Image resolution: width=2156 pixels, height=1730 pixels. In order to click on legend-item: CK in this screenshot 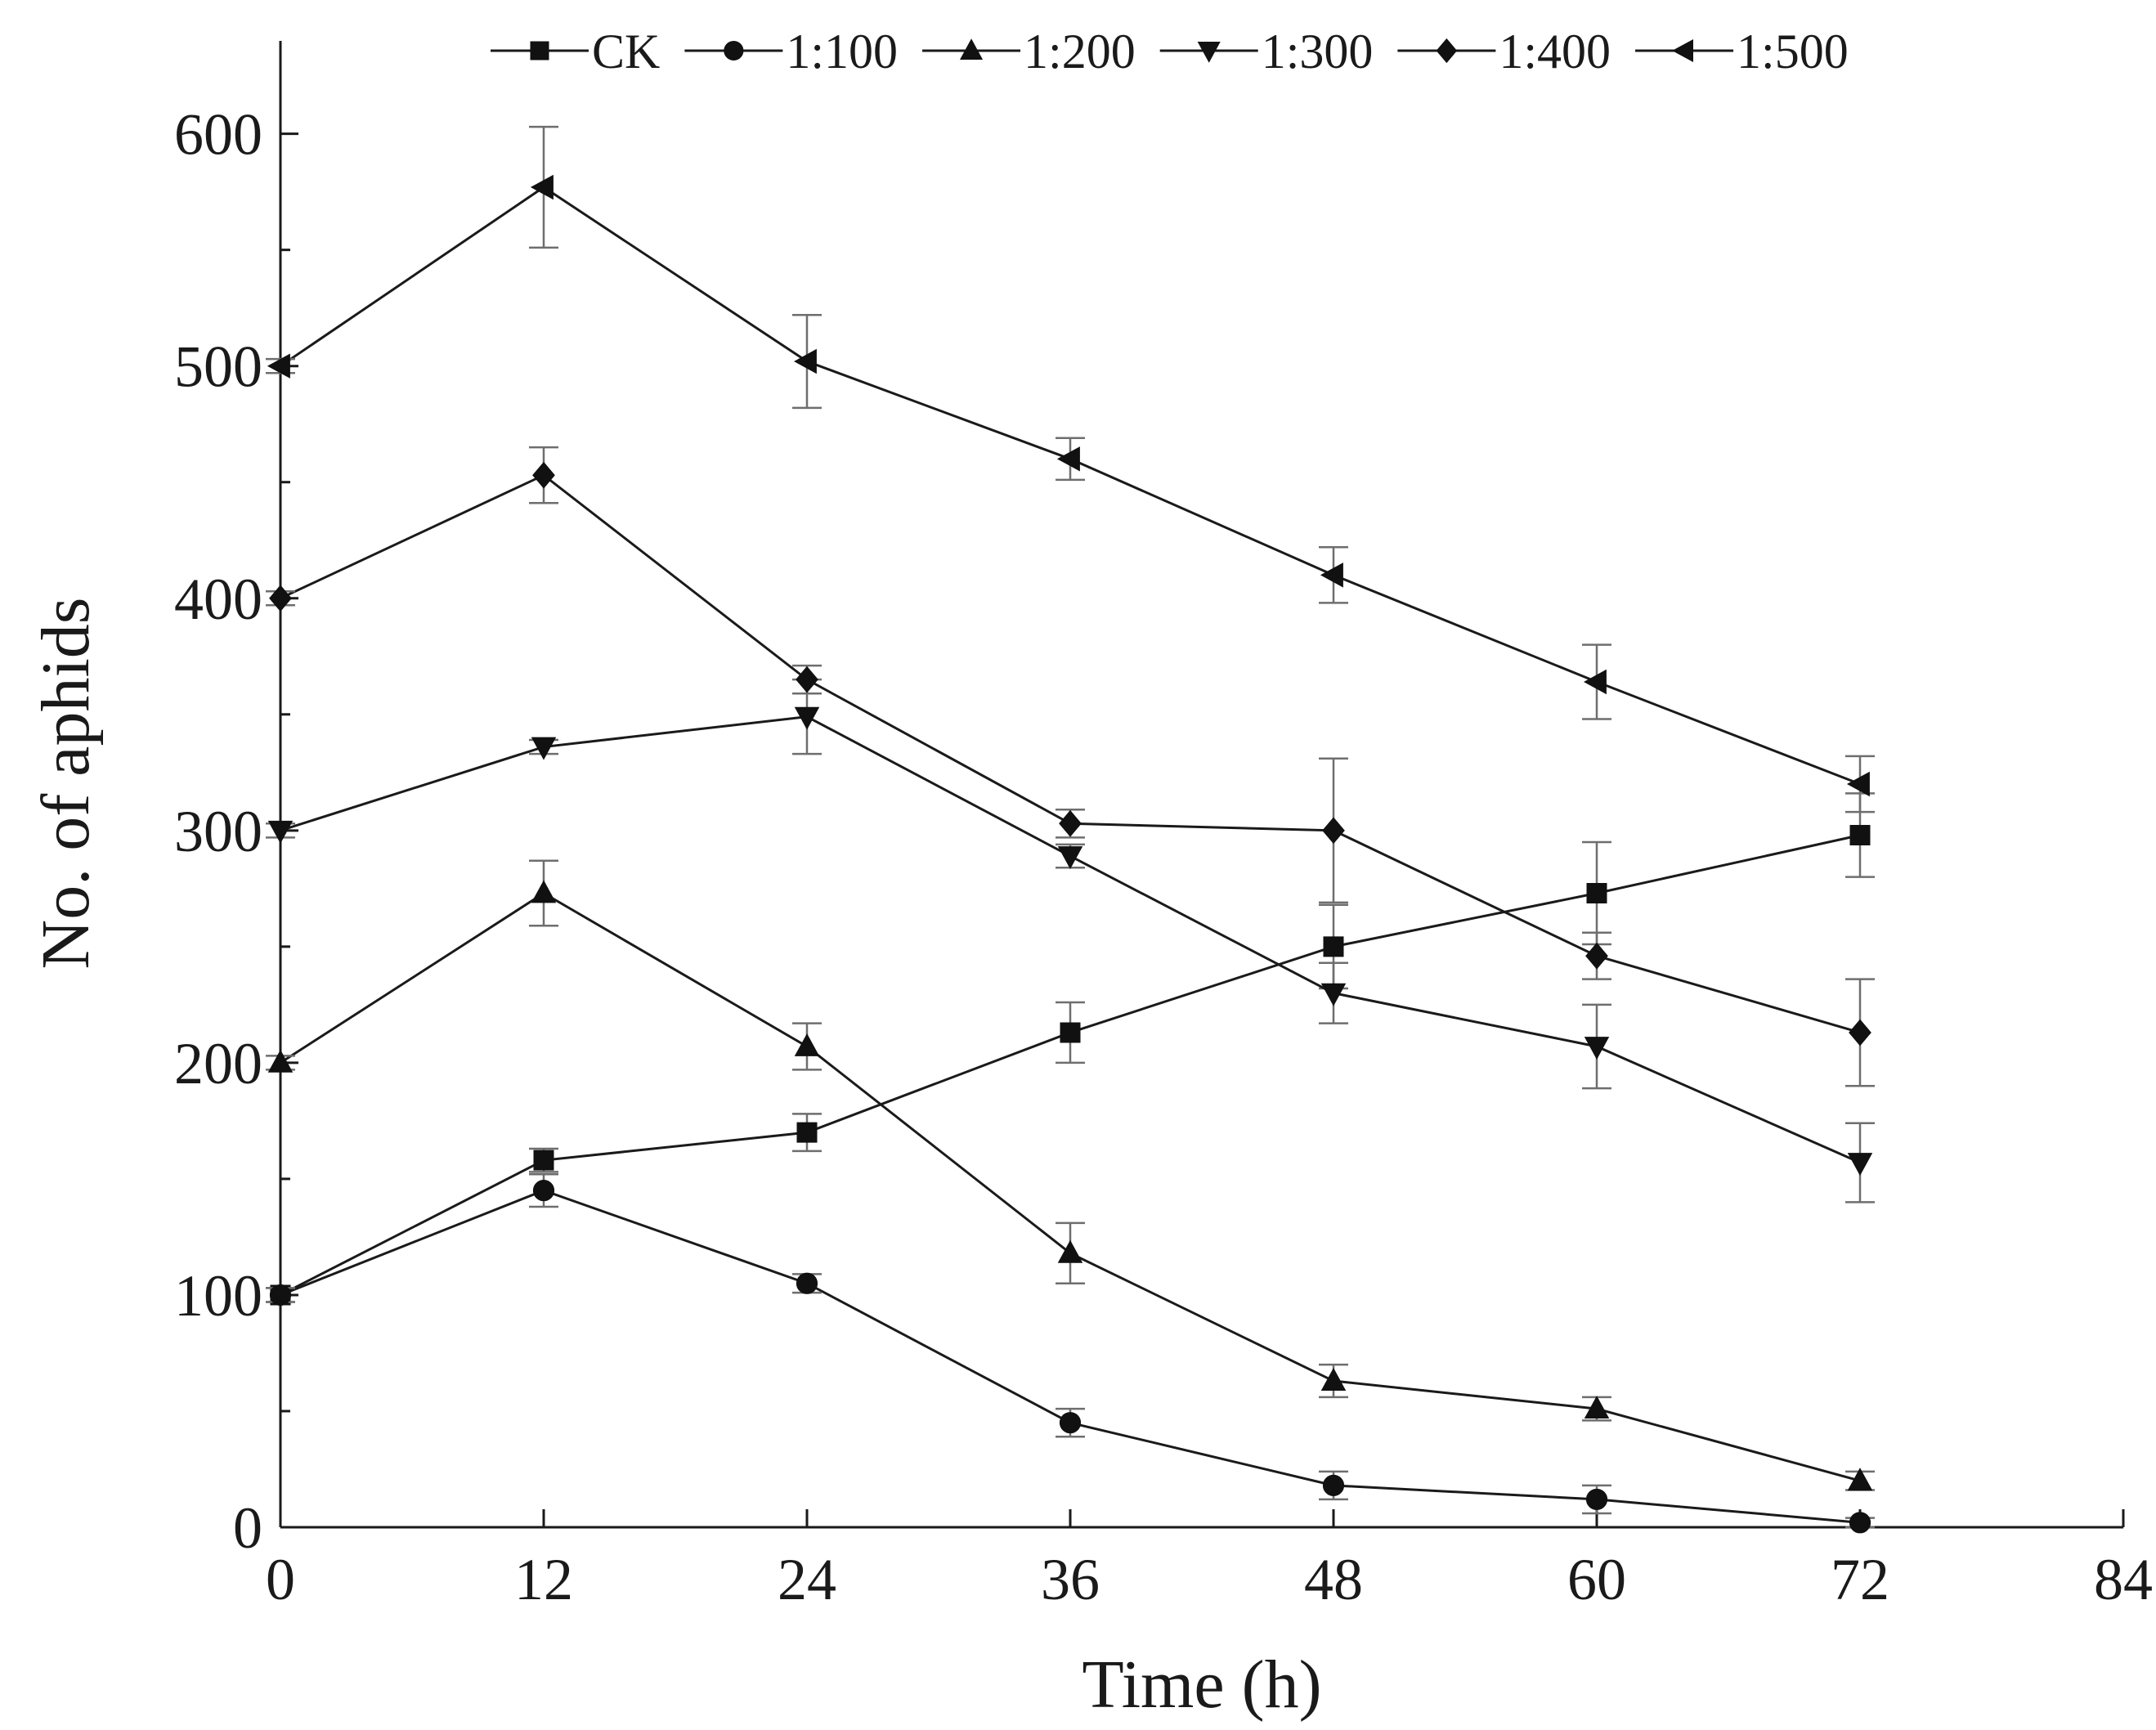, I will do `click(575, 51)`.